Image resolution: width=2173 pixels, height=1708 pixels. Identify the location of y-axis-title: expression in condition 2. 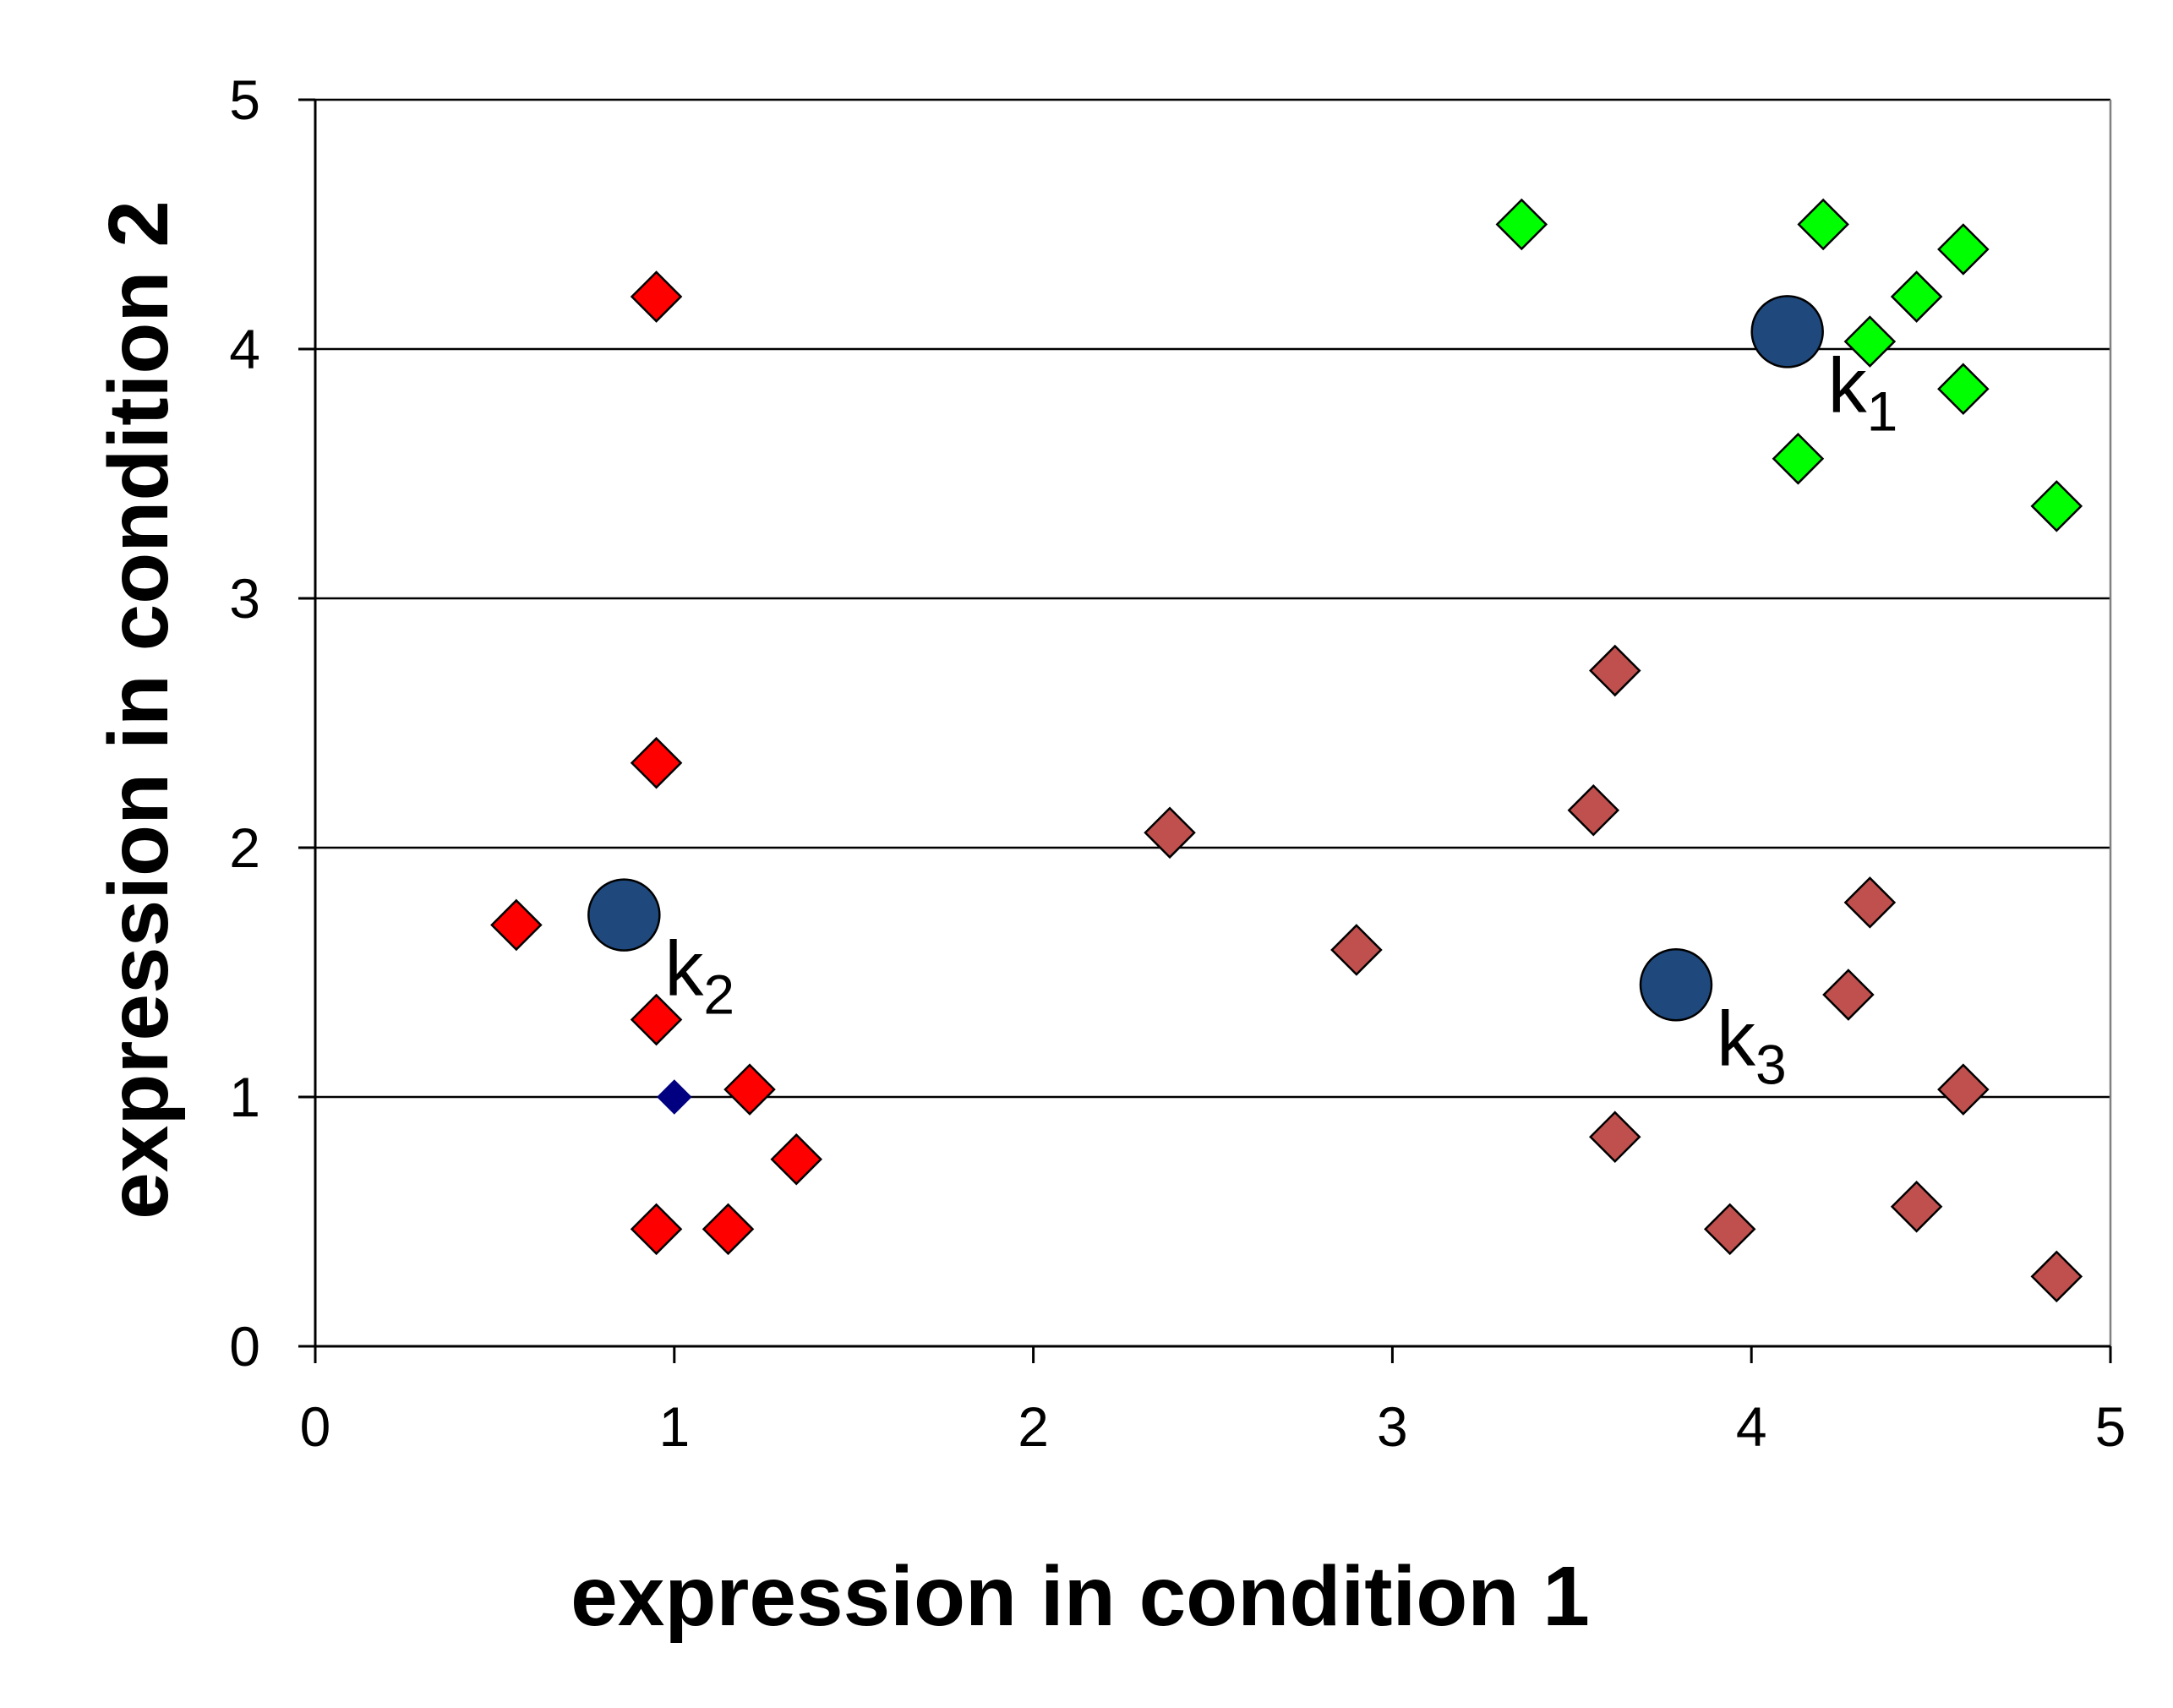
(138, 710).